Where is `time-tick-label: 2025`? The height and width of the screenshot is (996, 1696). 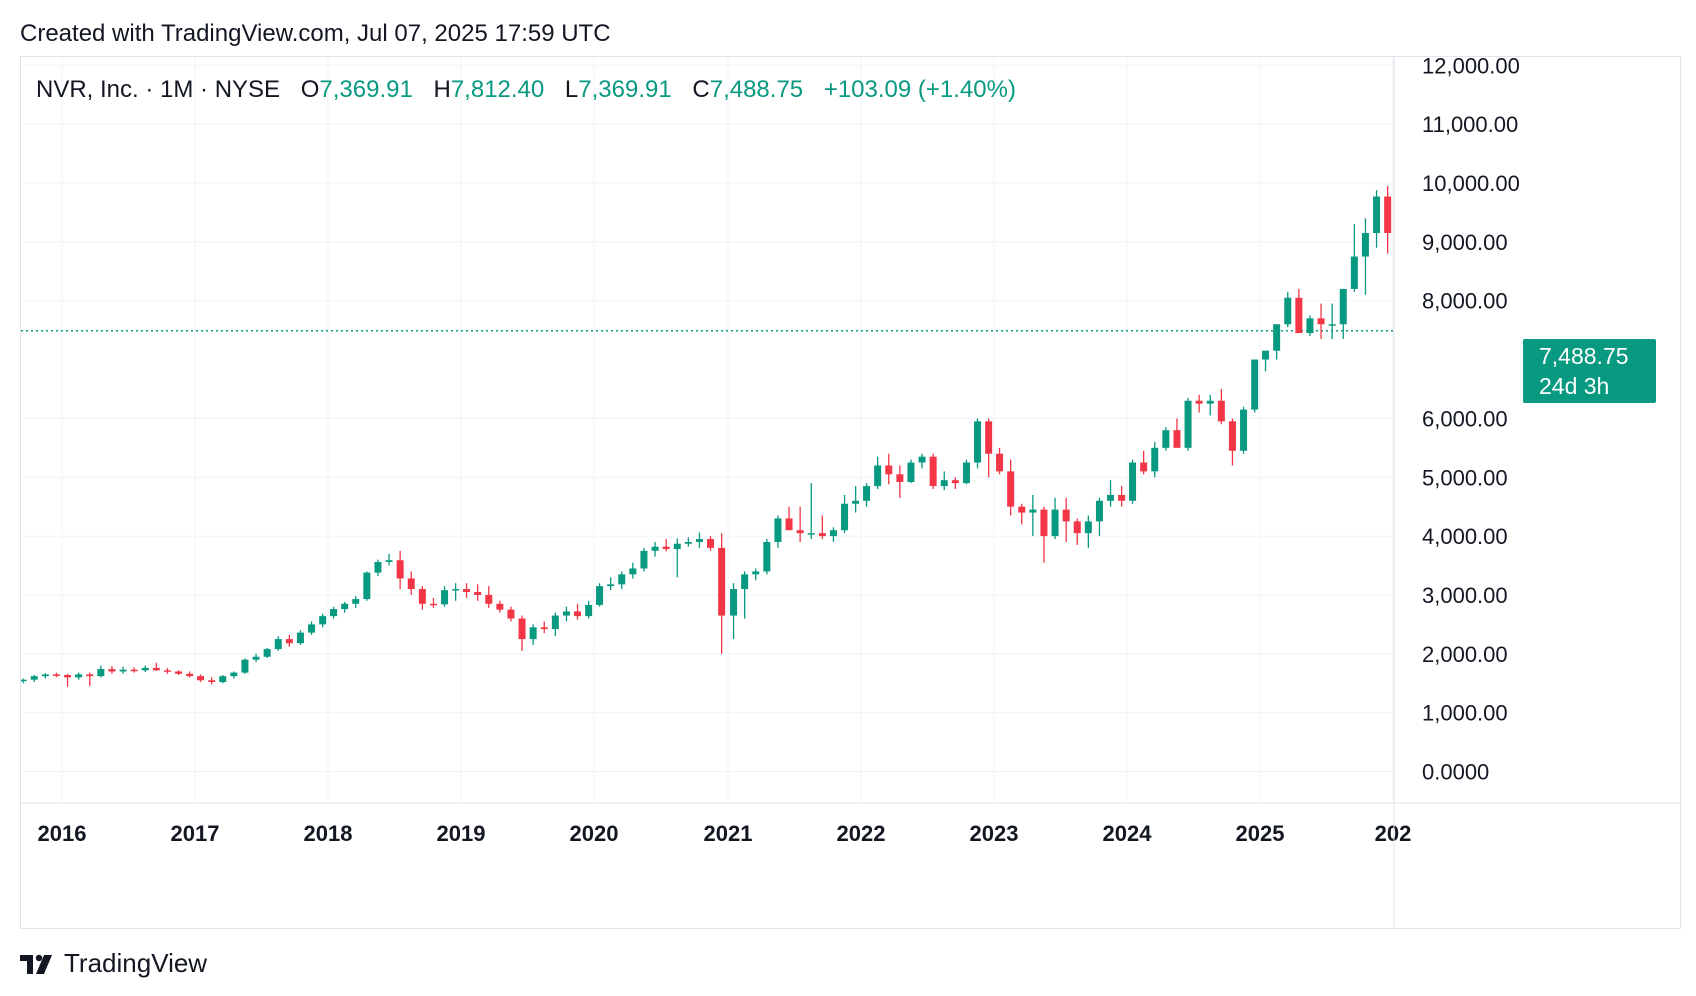 time-tick-label: 2025 is located at coordinates (1260, 833).